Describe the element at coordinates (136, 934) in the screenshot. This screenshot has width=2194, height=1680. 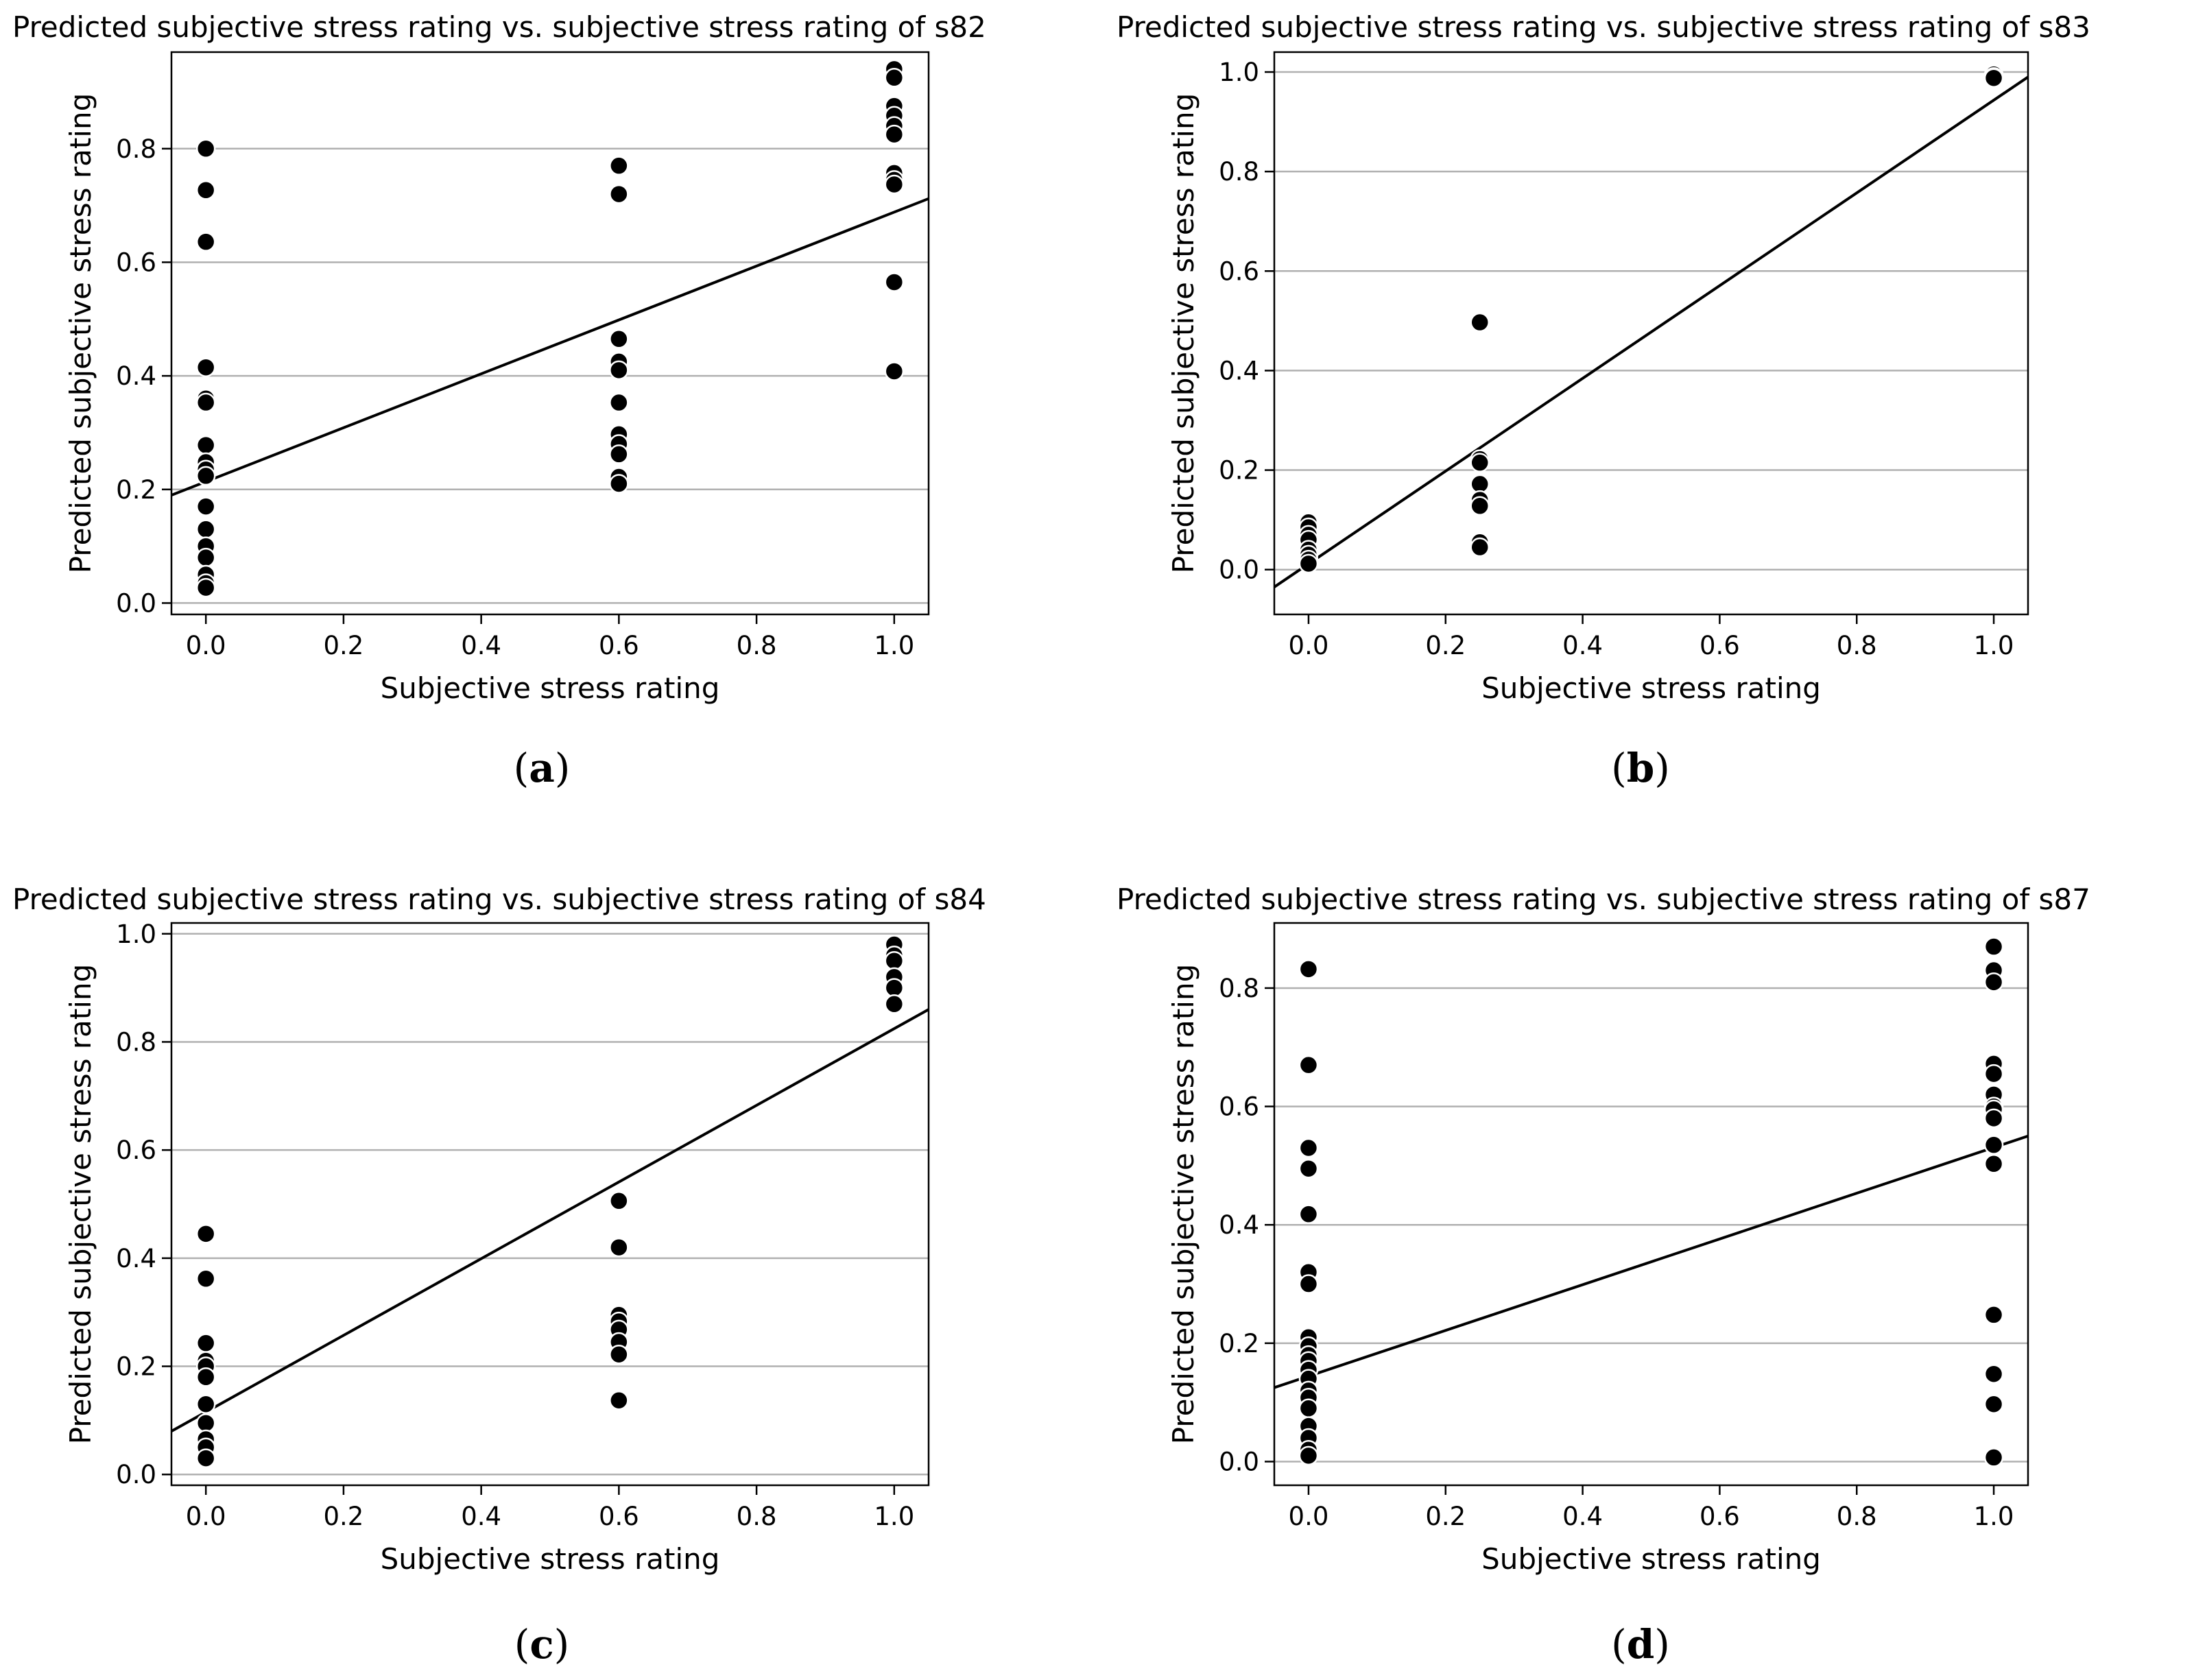
I see `y-tick-label: 1.0` at that location.